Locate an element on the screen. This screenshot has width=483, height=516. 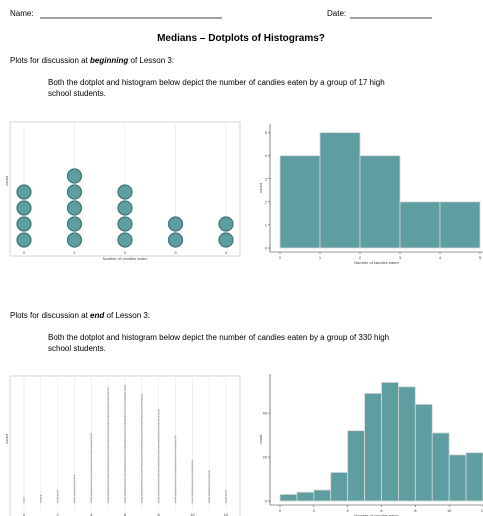
heading-emphasis: beginning is located at coordinates (109, 60).